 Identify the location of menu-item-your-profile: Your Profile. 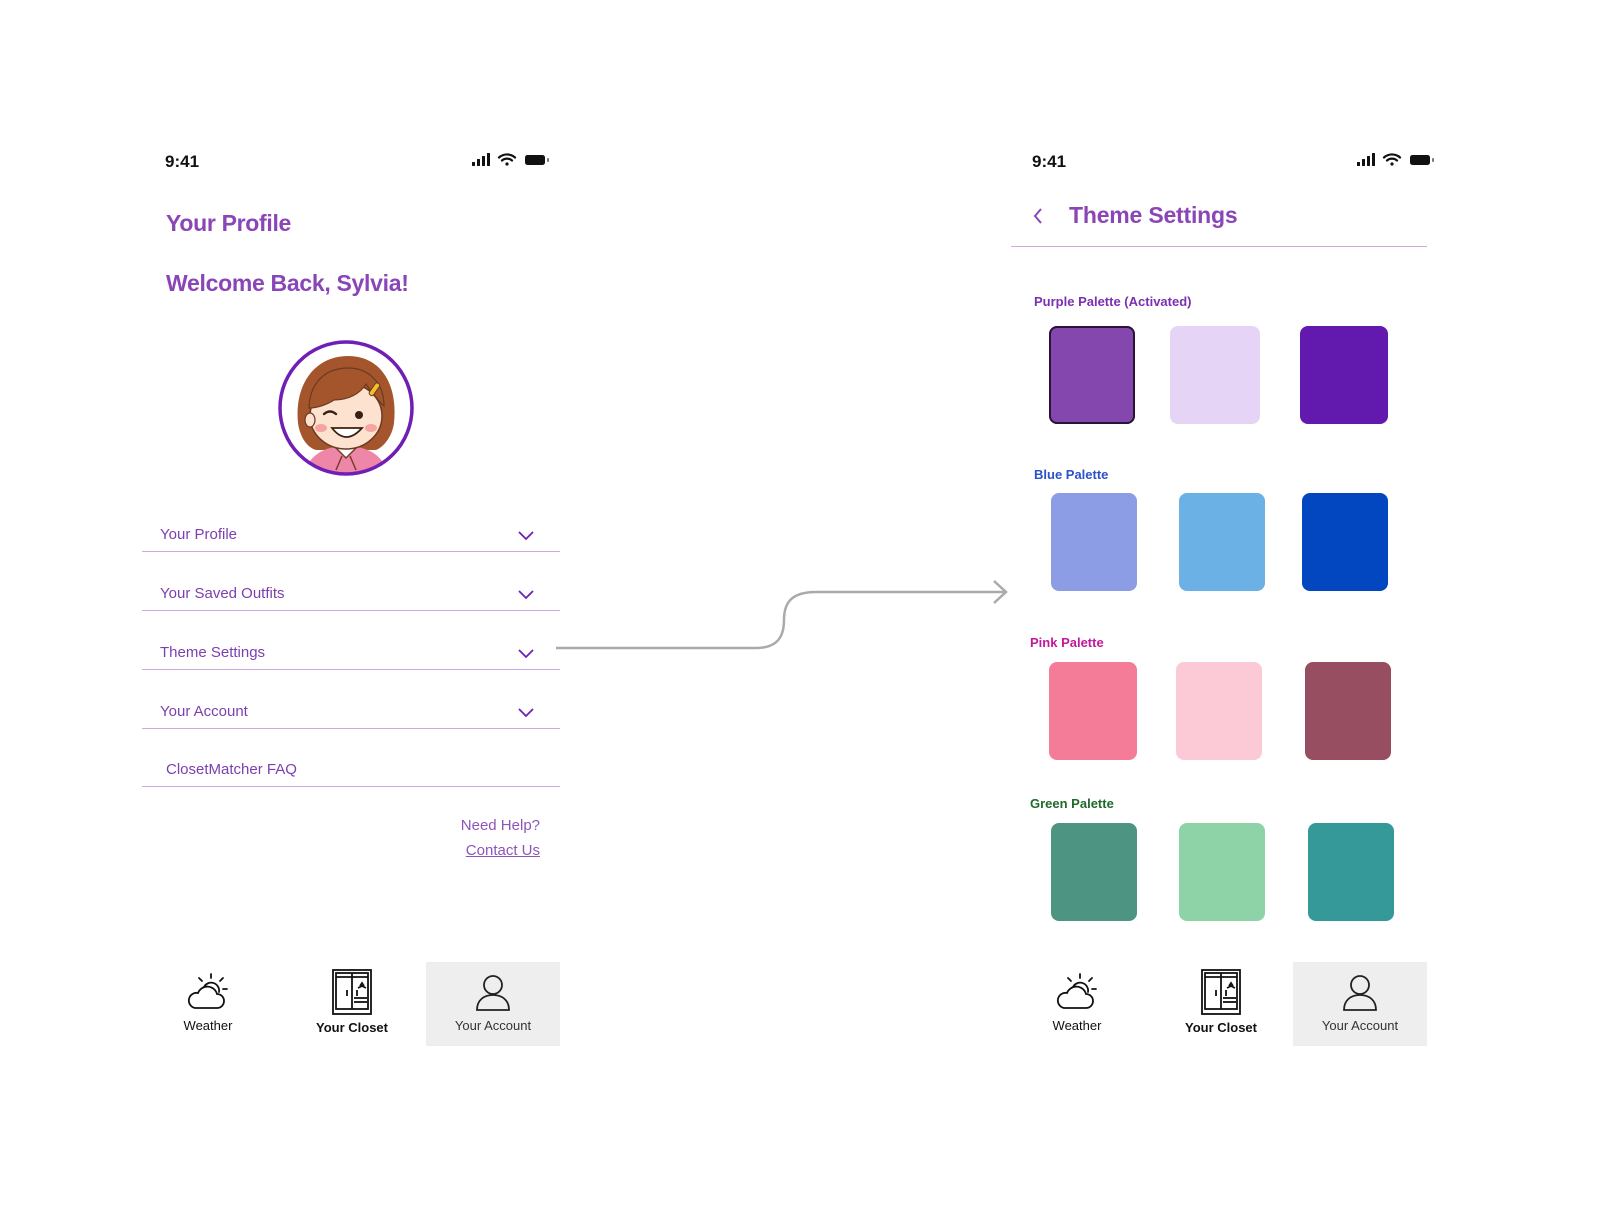
(351, 525).